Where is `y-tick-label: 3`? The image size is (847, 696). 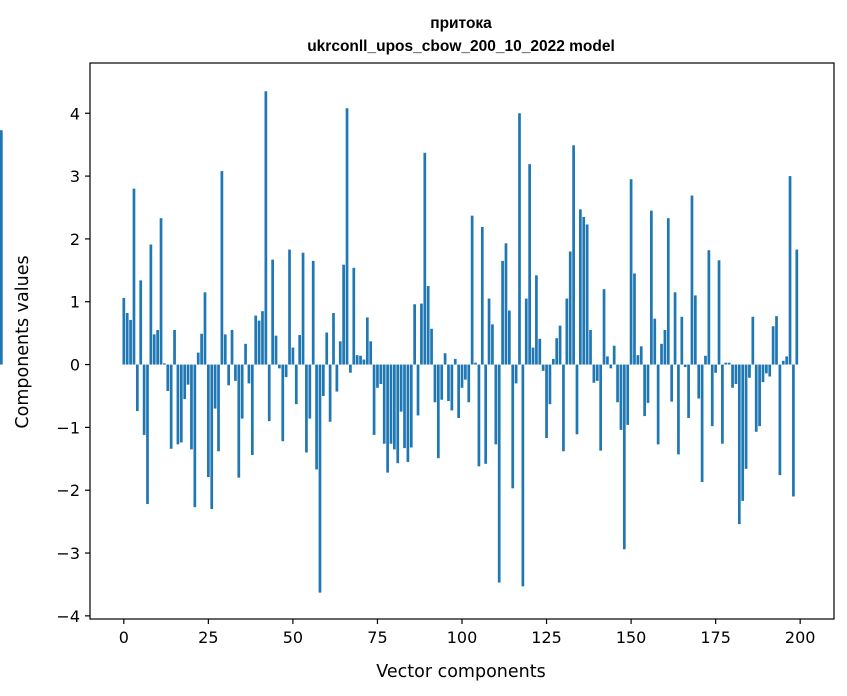 y-tick-label: 3 is located at coordinates (75, 176).